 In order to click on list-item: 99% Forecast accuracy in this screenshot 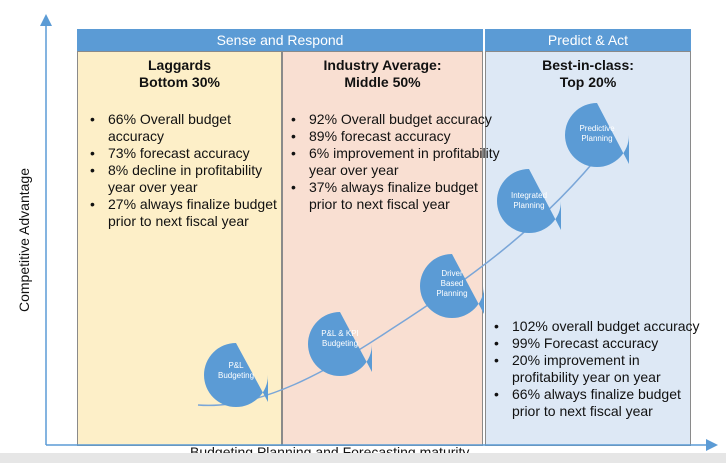, I will do `click(601, 343)`.